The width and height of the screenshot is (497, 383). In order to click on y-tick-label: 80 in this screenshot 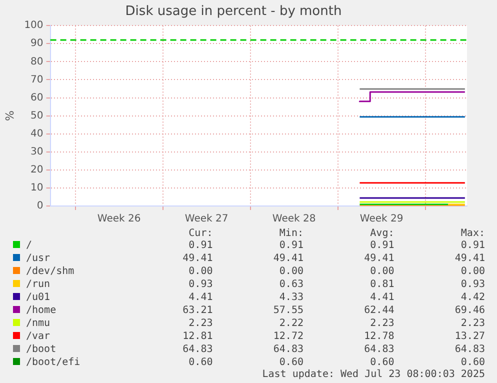, I will do `click(37, 62)`.